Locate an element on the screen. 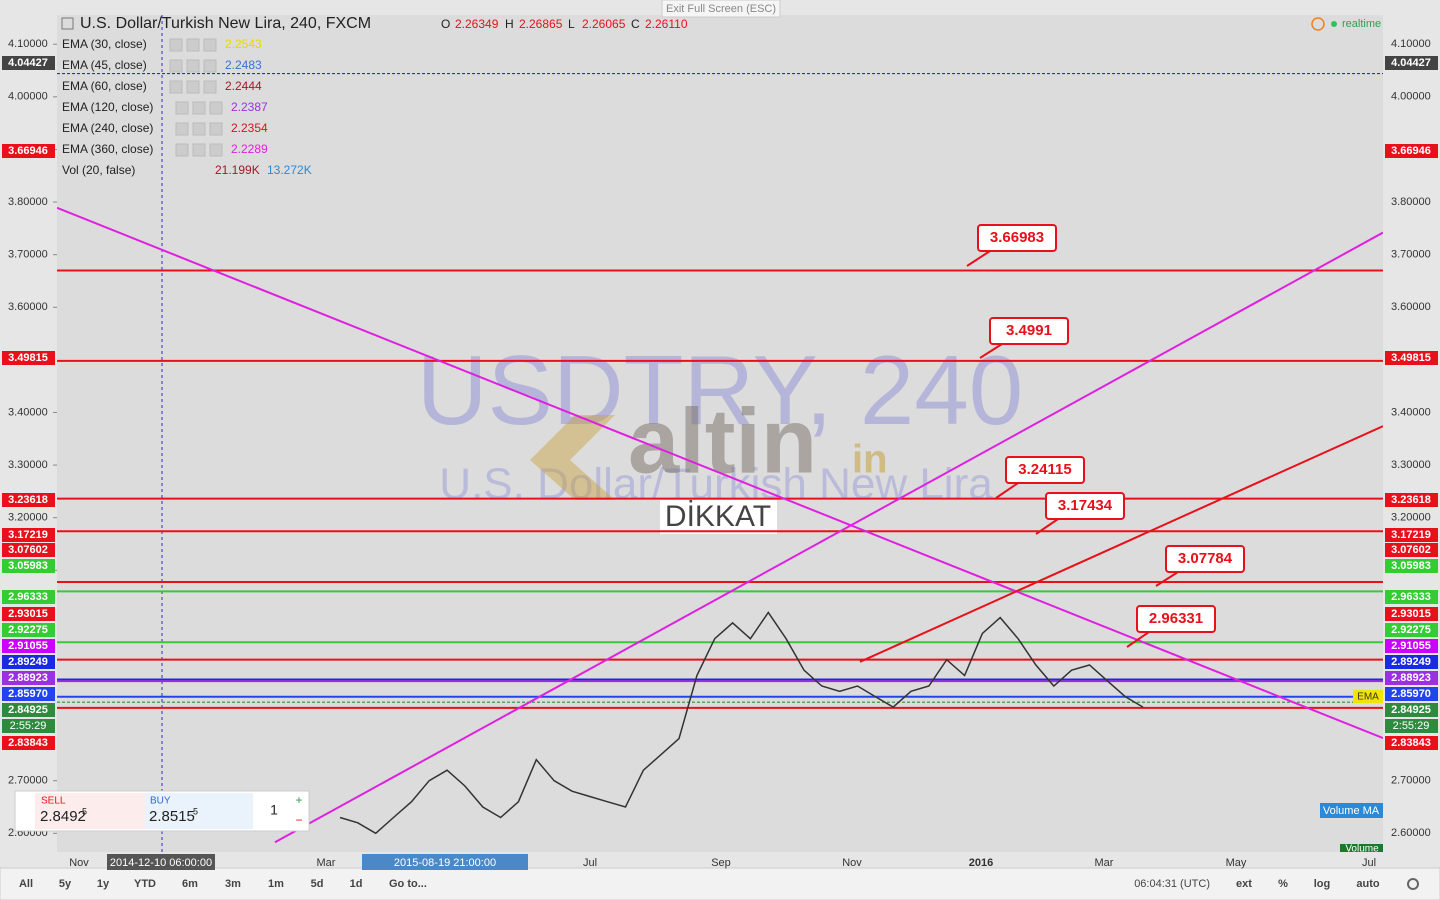 This screenshot has height=900, width=1440. range-button: All is located at coordinates (26, 884).